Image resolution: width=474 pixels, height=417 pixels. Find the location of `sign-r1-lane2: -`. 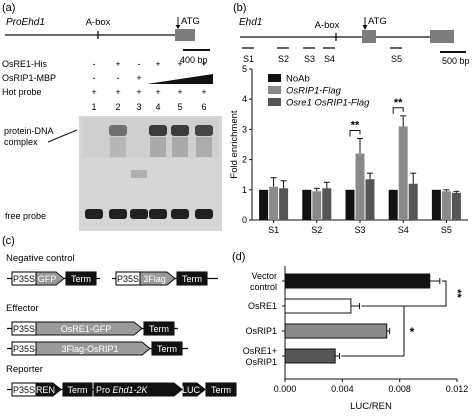

sign-r1-lane2: - is located at coordinates (118, 78).